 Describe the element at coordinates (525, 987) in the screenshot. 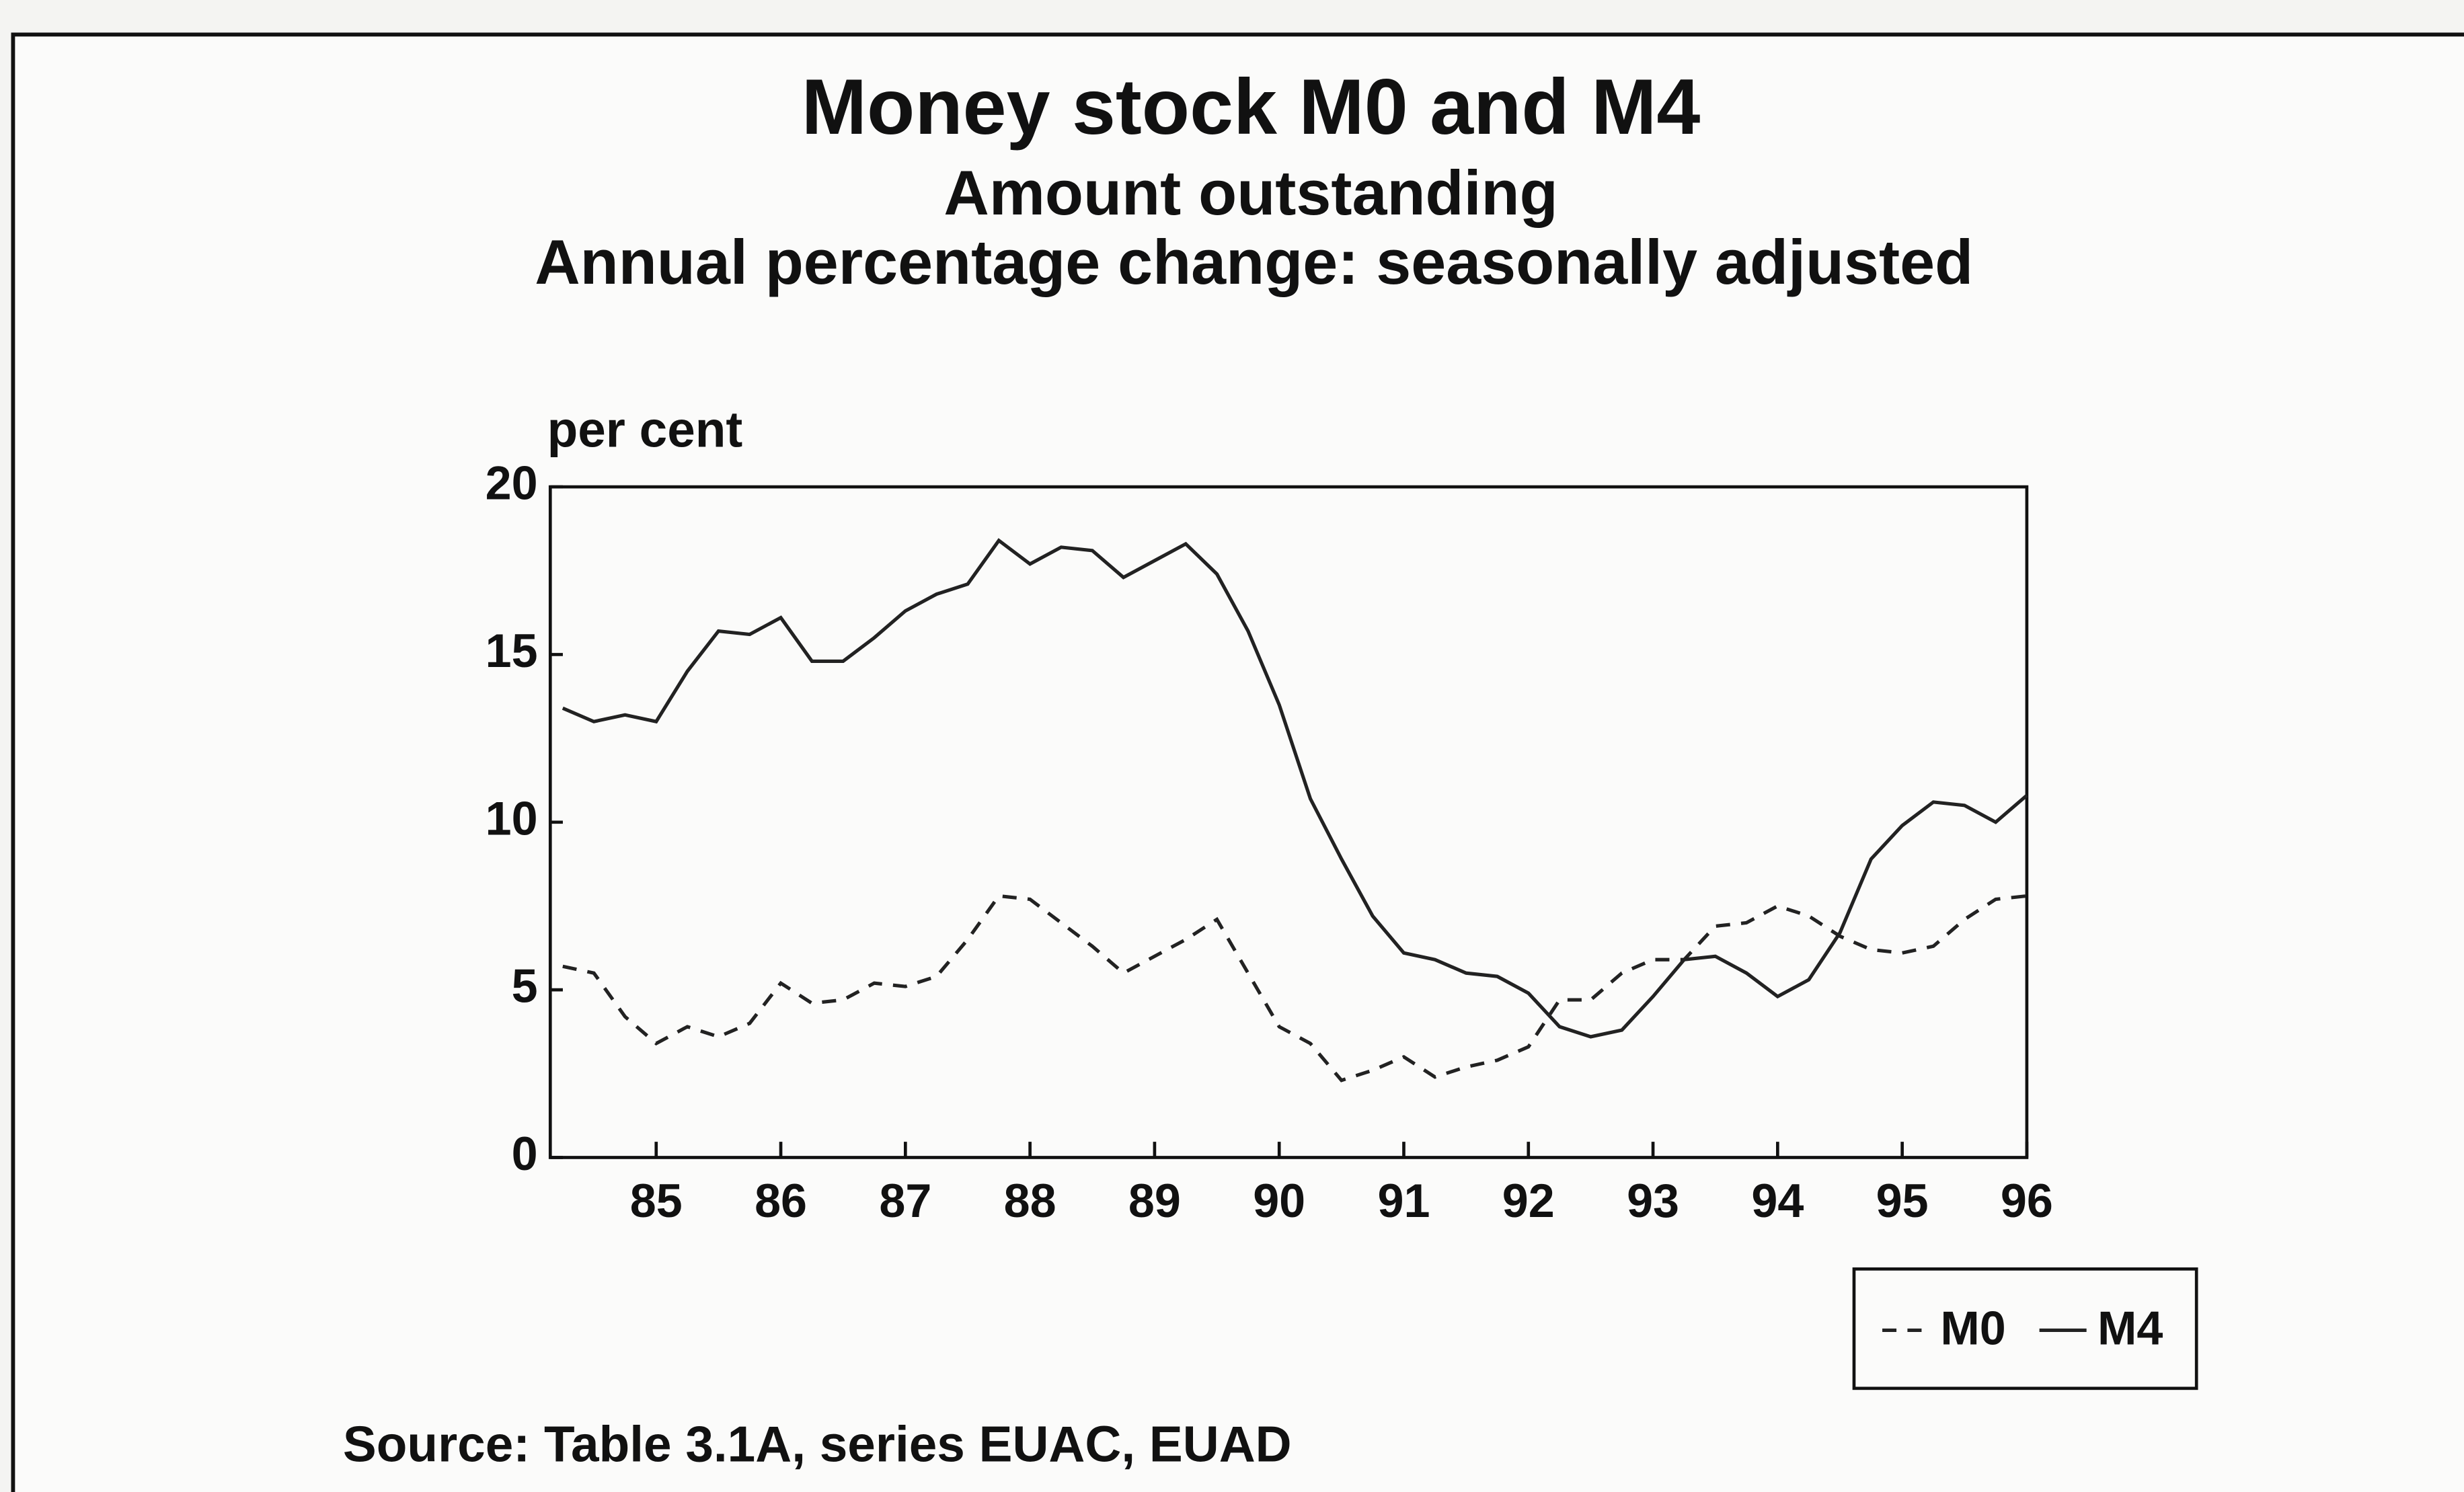

I see `y-tick-label: 5` at that location.